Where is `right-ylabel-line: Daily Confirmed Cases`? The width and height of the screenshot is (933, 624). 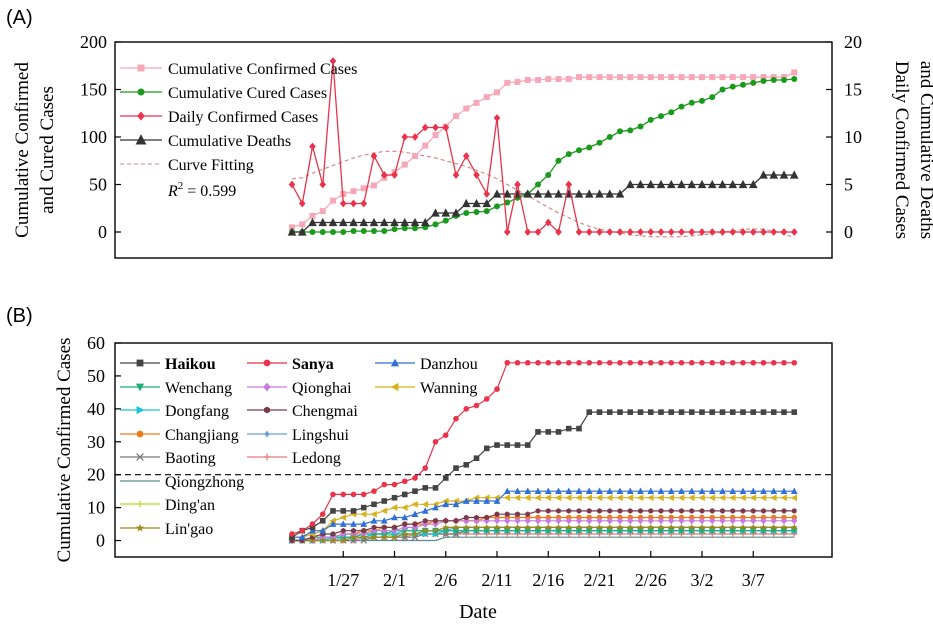 right-ylabel-line: Daily Confirmed Cases is located at coordinates (901, 150).